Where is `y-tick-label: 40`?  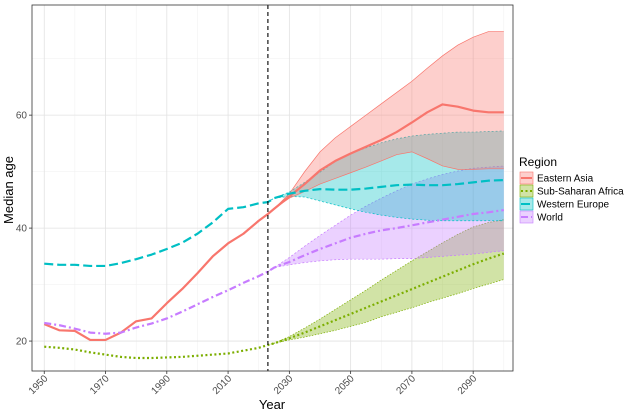
y-tick-label: 40 is located at coordinates (22, 229).